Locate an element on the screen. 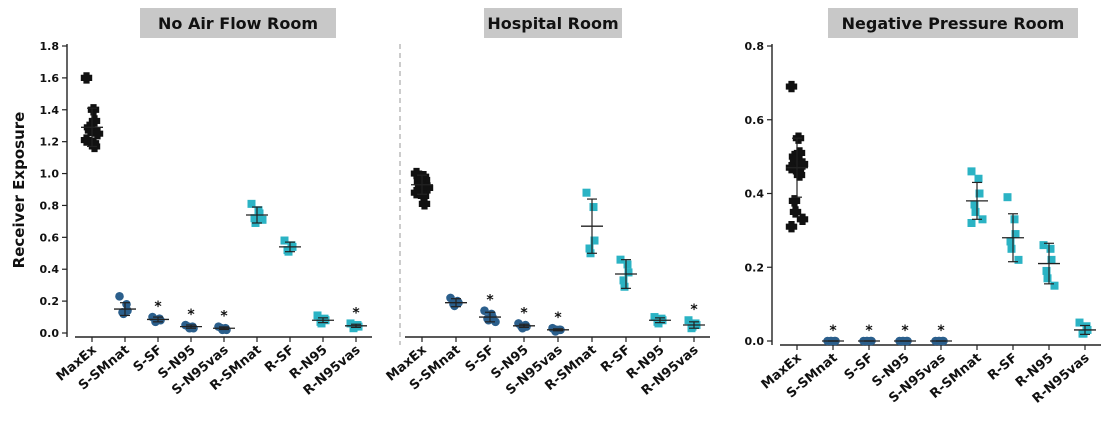  y-axis-label: Receiver Exposure is located at coordinates (19, 190).